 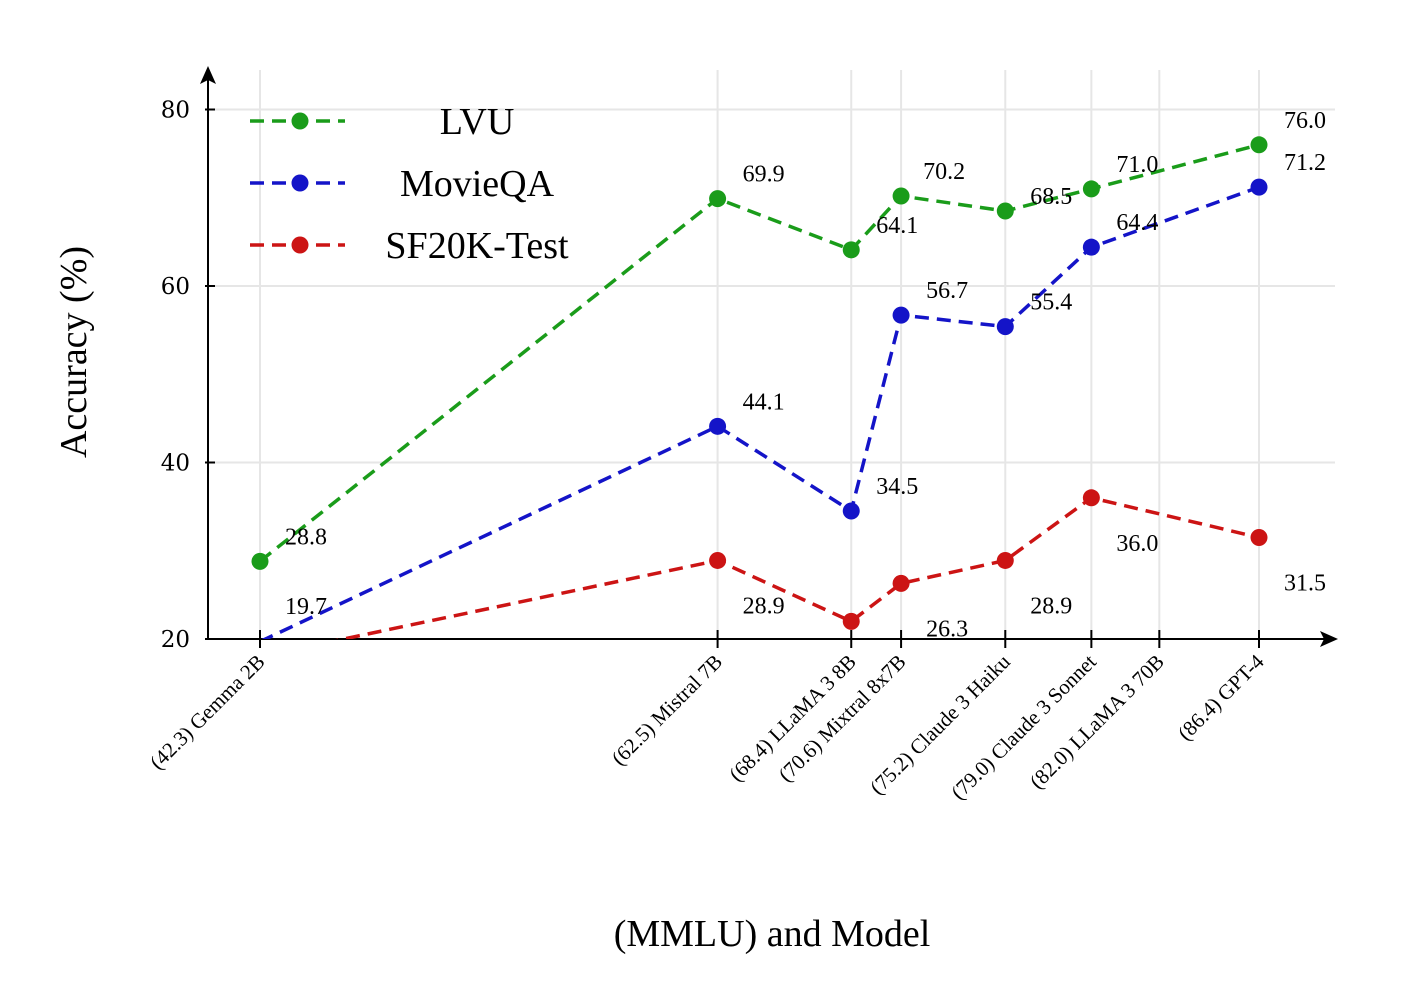 What do you see at coordinates (175, 640) in the screenshot?
I see `y-tick-label: 20` at bounding box center [175, 640].